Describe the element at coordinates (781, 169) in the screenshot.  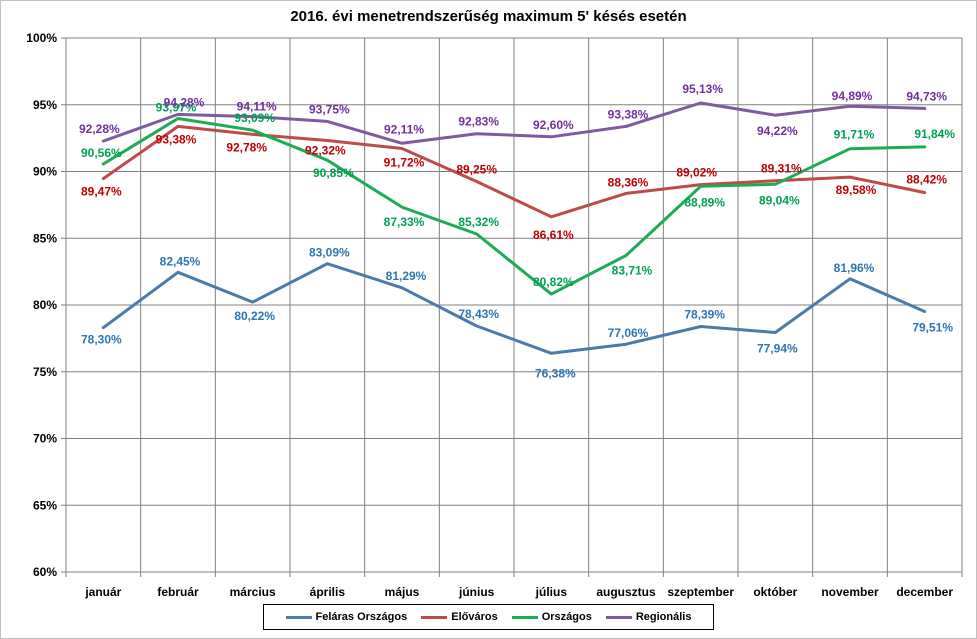
I see `data-label: 89,31%` at that location.